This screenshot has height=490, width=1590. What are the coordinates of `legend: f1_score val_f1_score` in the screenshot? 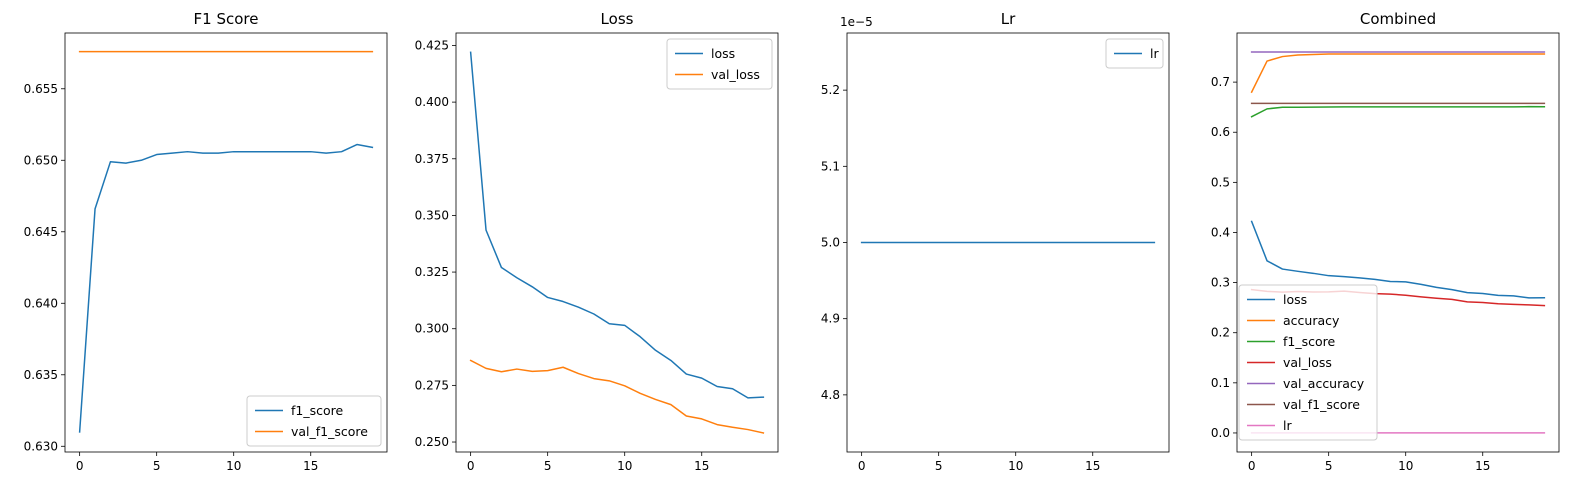 It's located at (314, 421).